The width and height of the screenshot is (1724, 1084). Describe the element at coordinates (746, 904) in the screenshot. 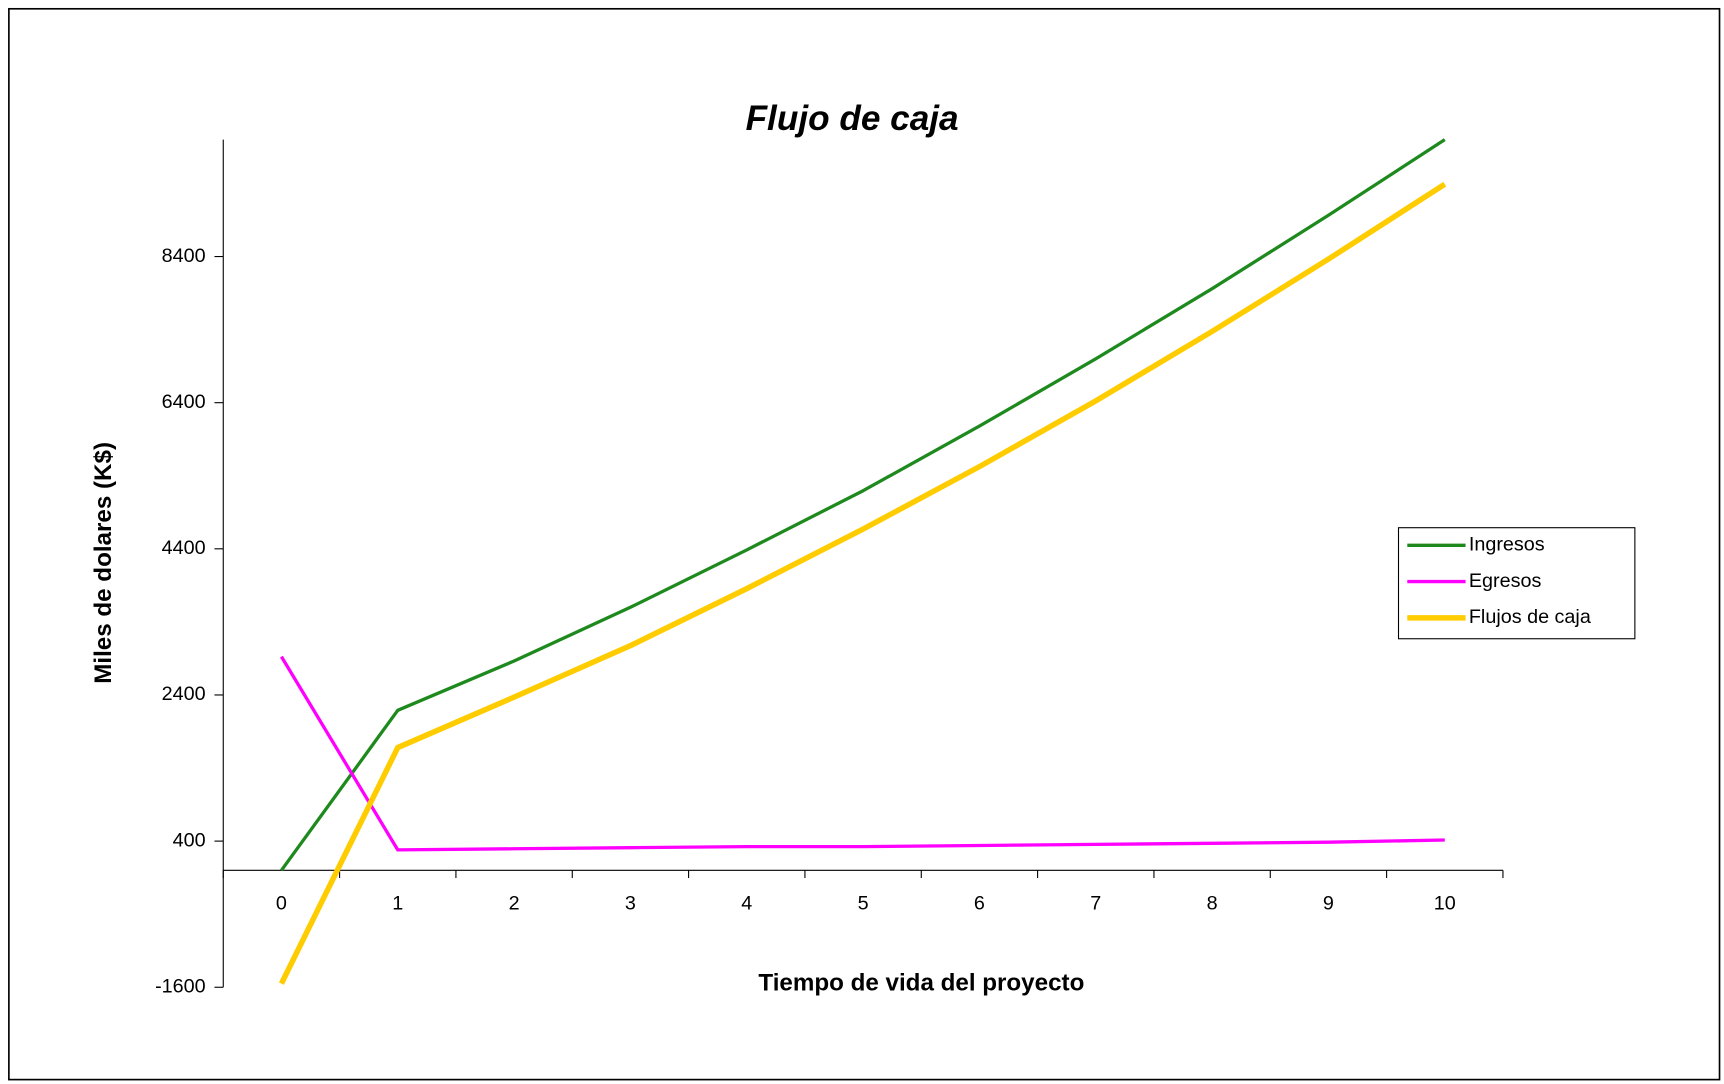

I see `x-tick-label: 4` at that location.